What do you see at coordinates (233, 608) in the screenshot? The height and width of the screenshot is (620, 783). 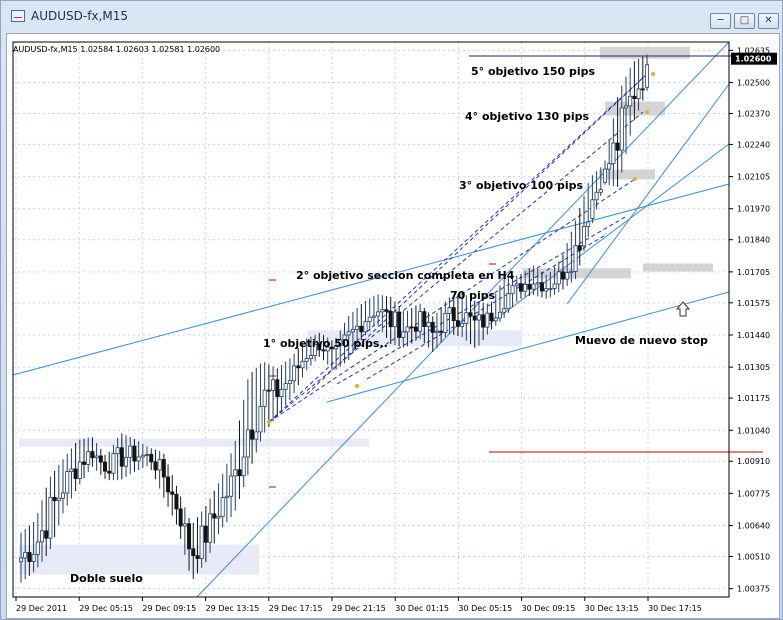 I see `x-tick-label: 29 Dec 13:15` at bounding box center [233, 608].